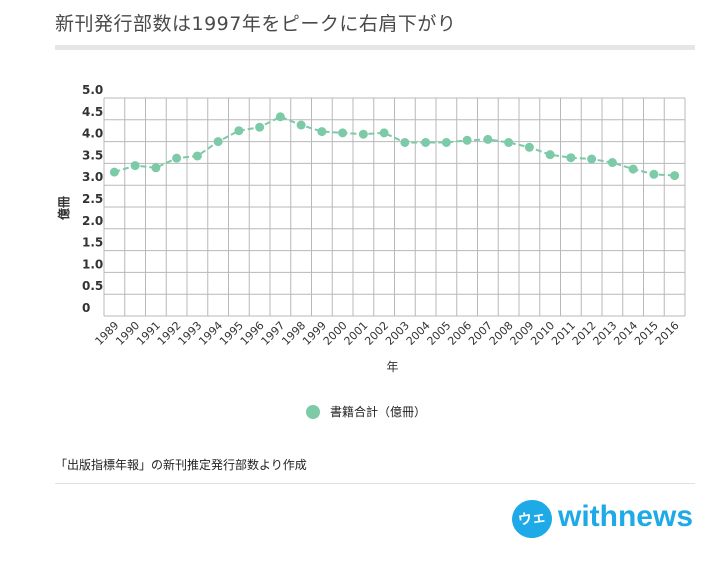 This screenshot has height=578, width=723. Describe the element at coordinates (92, 221) in the screenshot. I see `y-tick-label: 2.0` at that location.